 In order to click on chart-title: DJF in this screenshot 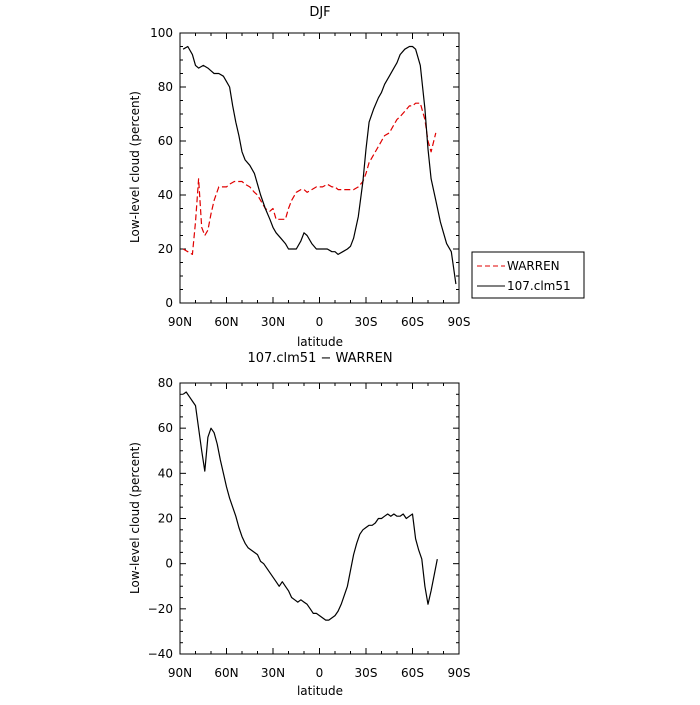, I will do `click(319, 12)`.